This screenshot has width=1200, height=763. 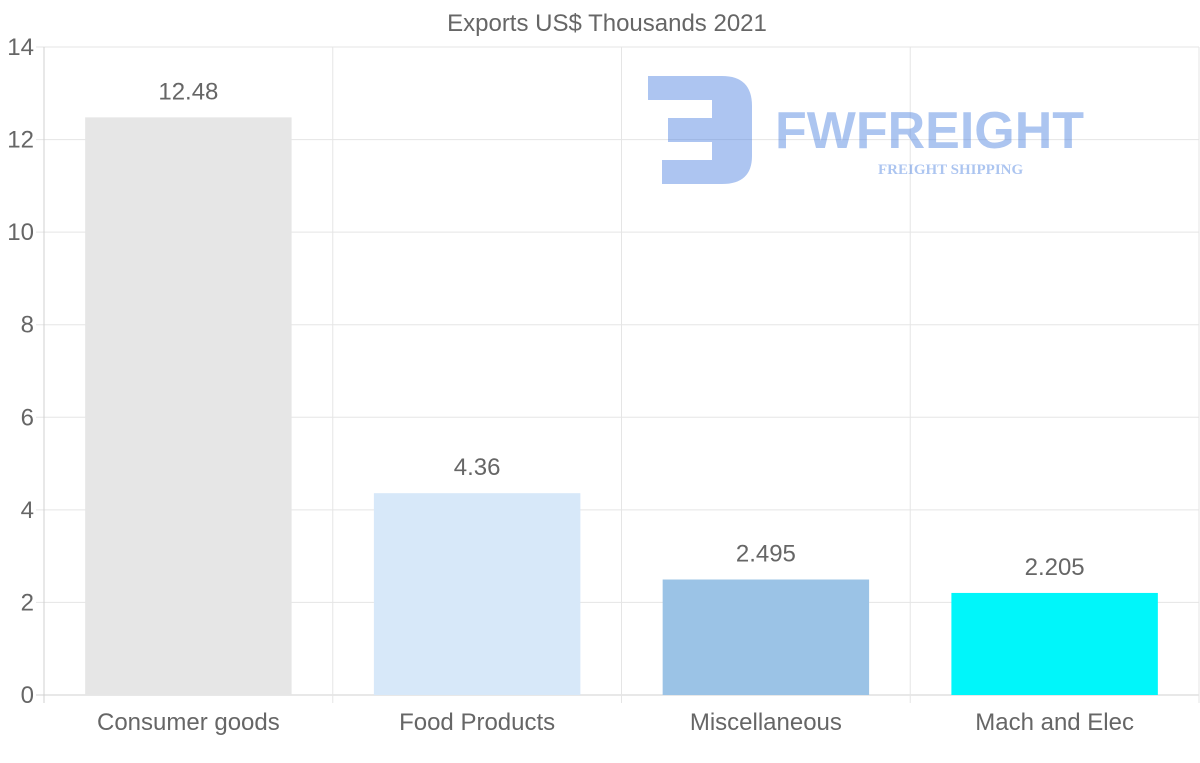 I want to click on data-label: 4.36, so click(x=477, y=467).